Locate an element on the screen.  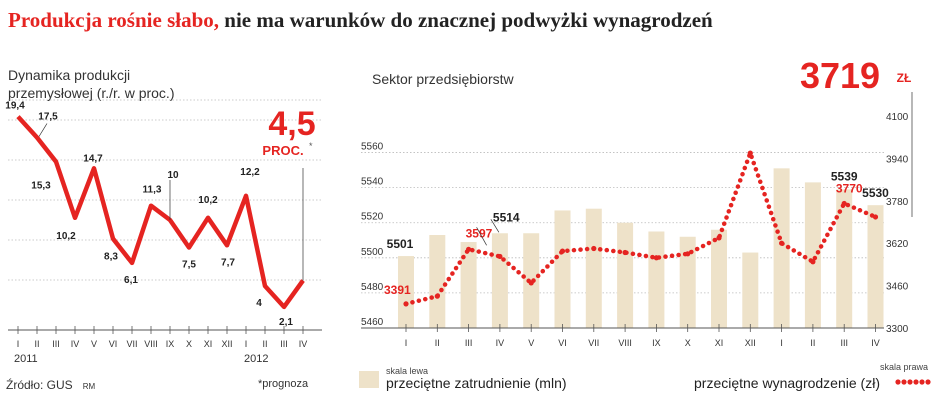
legend-line-label: przeciętne wynagrodzenie (zł) is located at coordinates (787, 383).